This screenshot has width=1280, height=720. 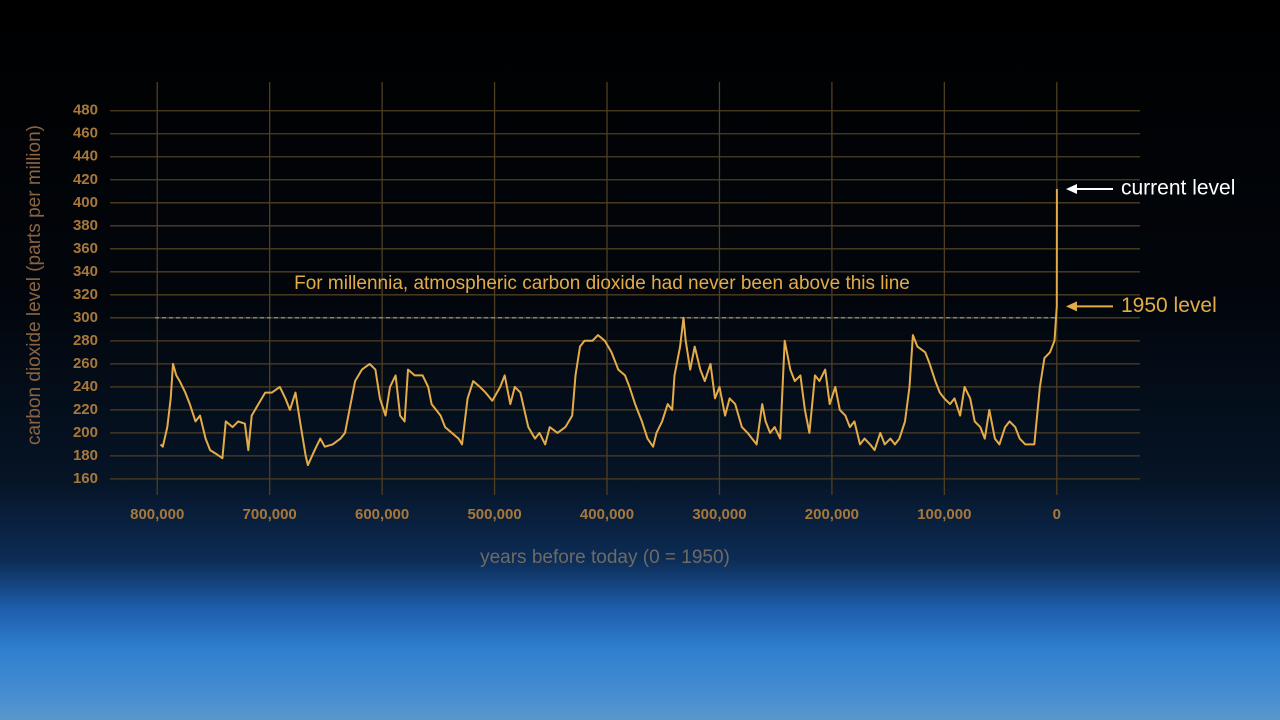 I want to click on y-axis-label: carbon dioxide level (parts per million), so click(x=34, y=285).